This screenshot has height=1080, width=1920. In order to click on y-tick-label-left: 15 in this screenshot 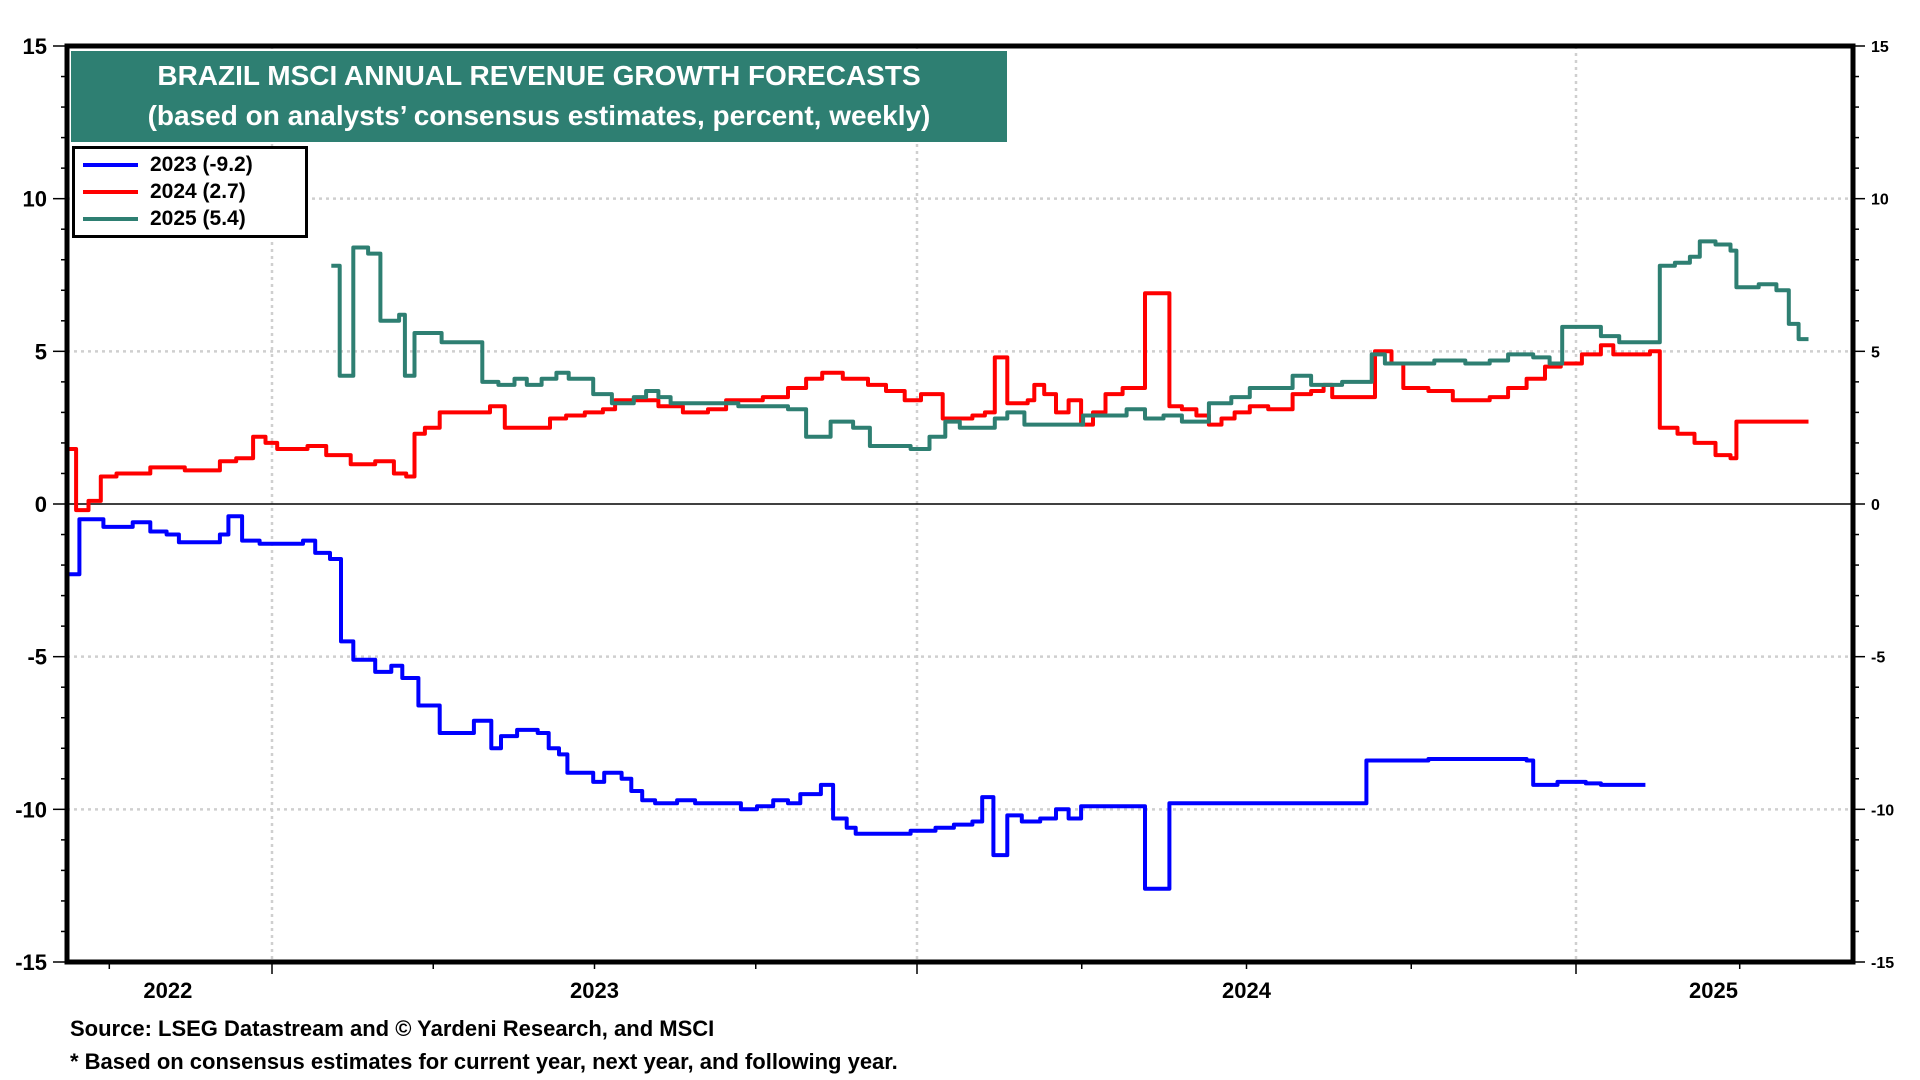, I will do `click(35, 46)`.